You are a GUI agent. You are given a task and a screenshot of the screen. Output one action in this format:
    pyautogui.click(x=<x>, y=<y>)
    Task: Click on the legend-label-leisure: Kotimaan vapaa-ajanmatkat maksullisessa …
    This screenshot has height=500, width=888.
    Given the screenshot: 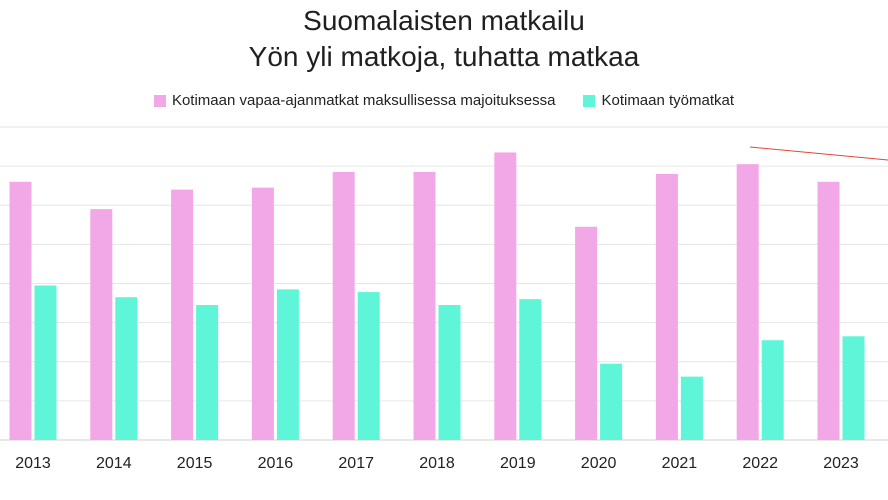 What is the action you would take?
    pyautogui.click(x=363, y=100)
    